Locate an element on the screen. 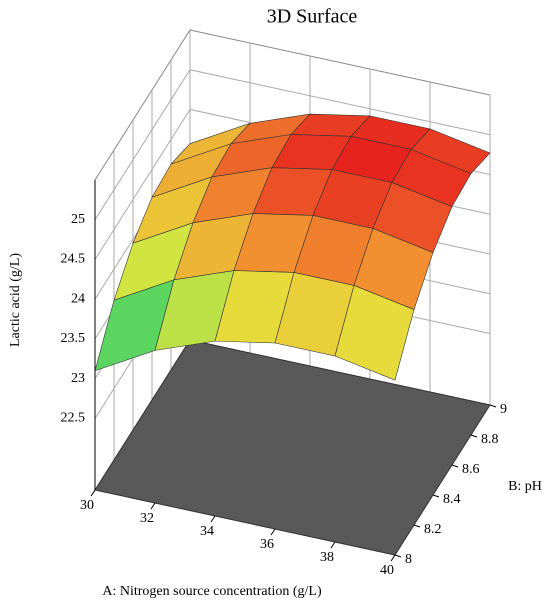 This screenshot has width=550, height=610. y-axis-label: B: pH is located at coordinates (525, 486).